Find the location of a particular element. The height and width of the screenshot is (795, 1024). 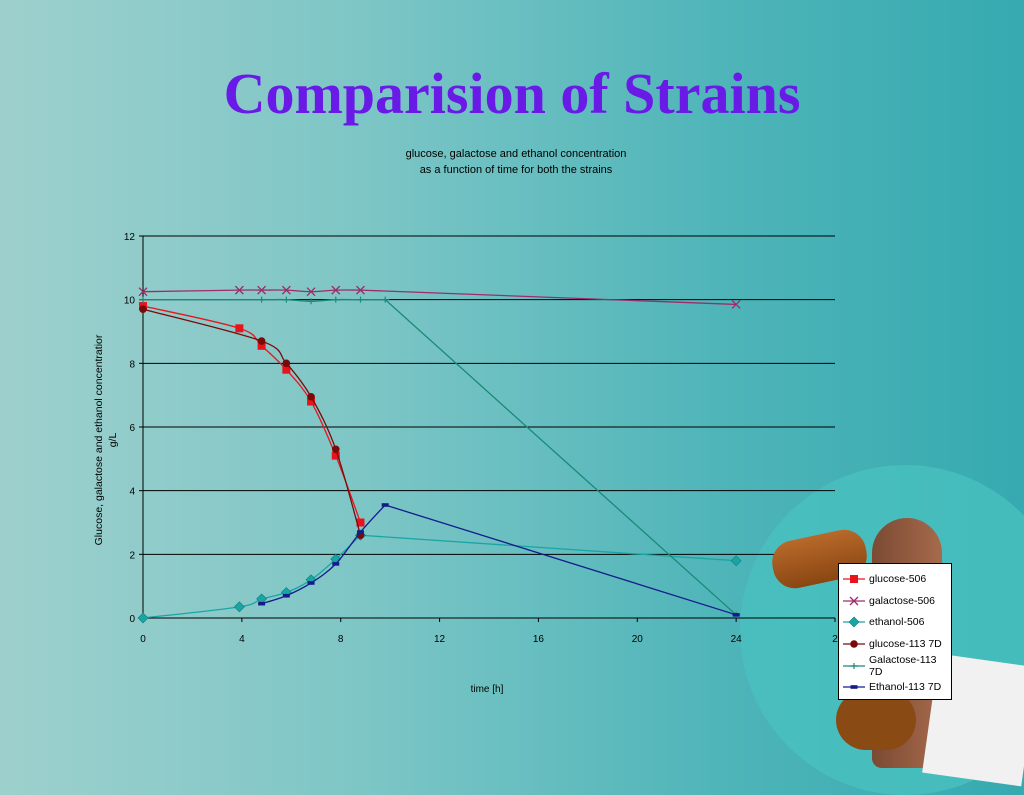

legend-item: glucose-113 7D is located at coordinates (897, 644).